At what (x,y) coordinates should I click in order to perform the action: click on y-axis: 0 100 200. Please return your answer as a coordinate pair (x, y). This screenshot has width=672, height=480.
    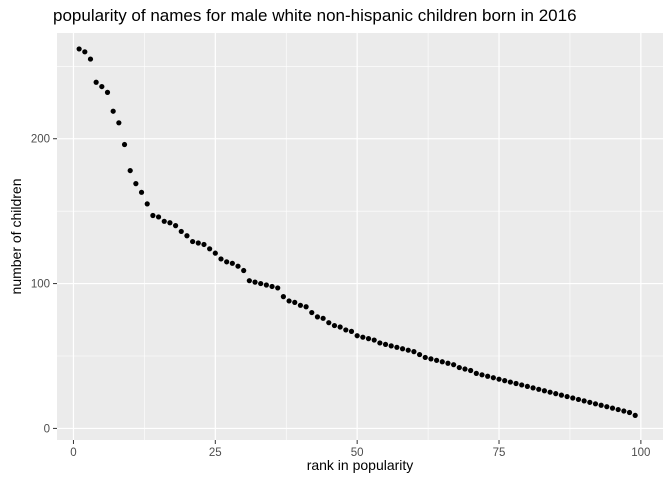
    Looking at the image, I should click on (44, 284).